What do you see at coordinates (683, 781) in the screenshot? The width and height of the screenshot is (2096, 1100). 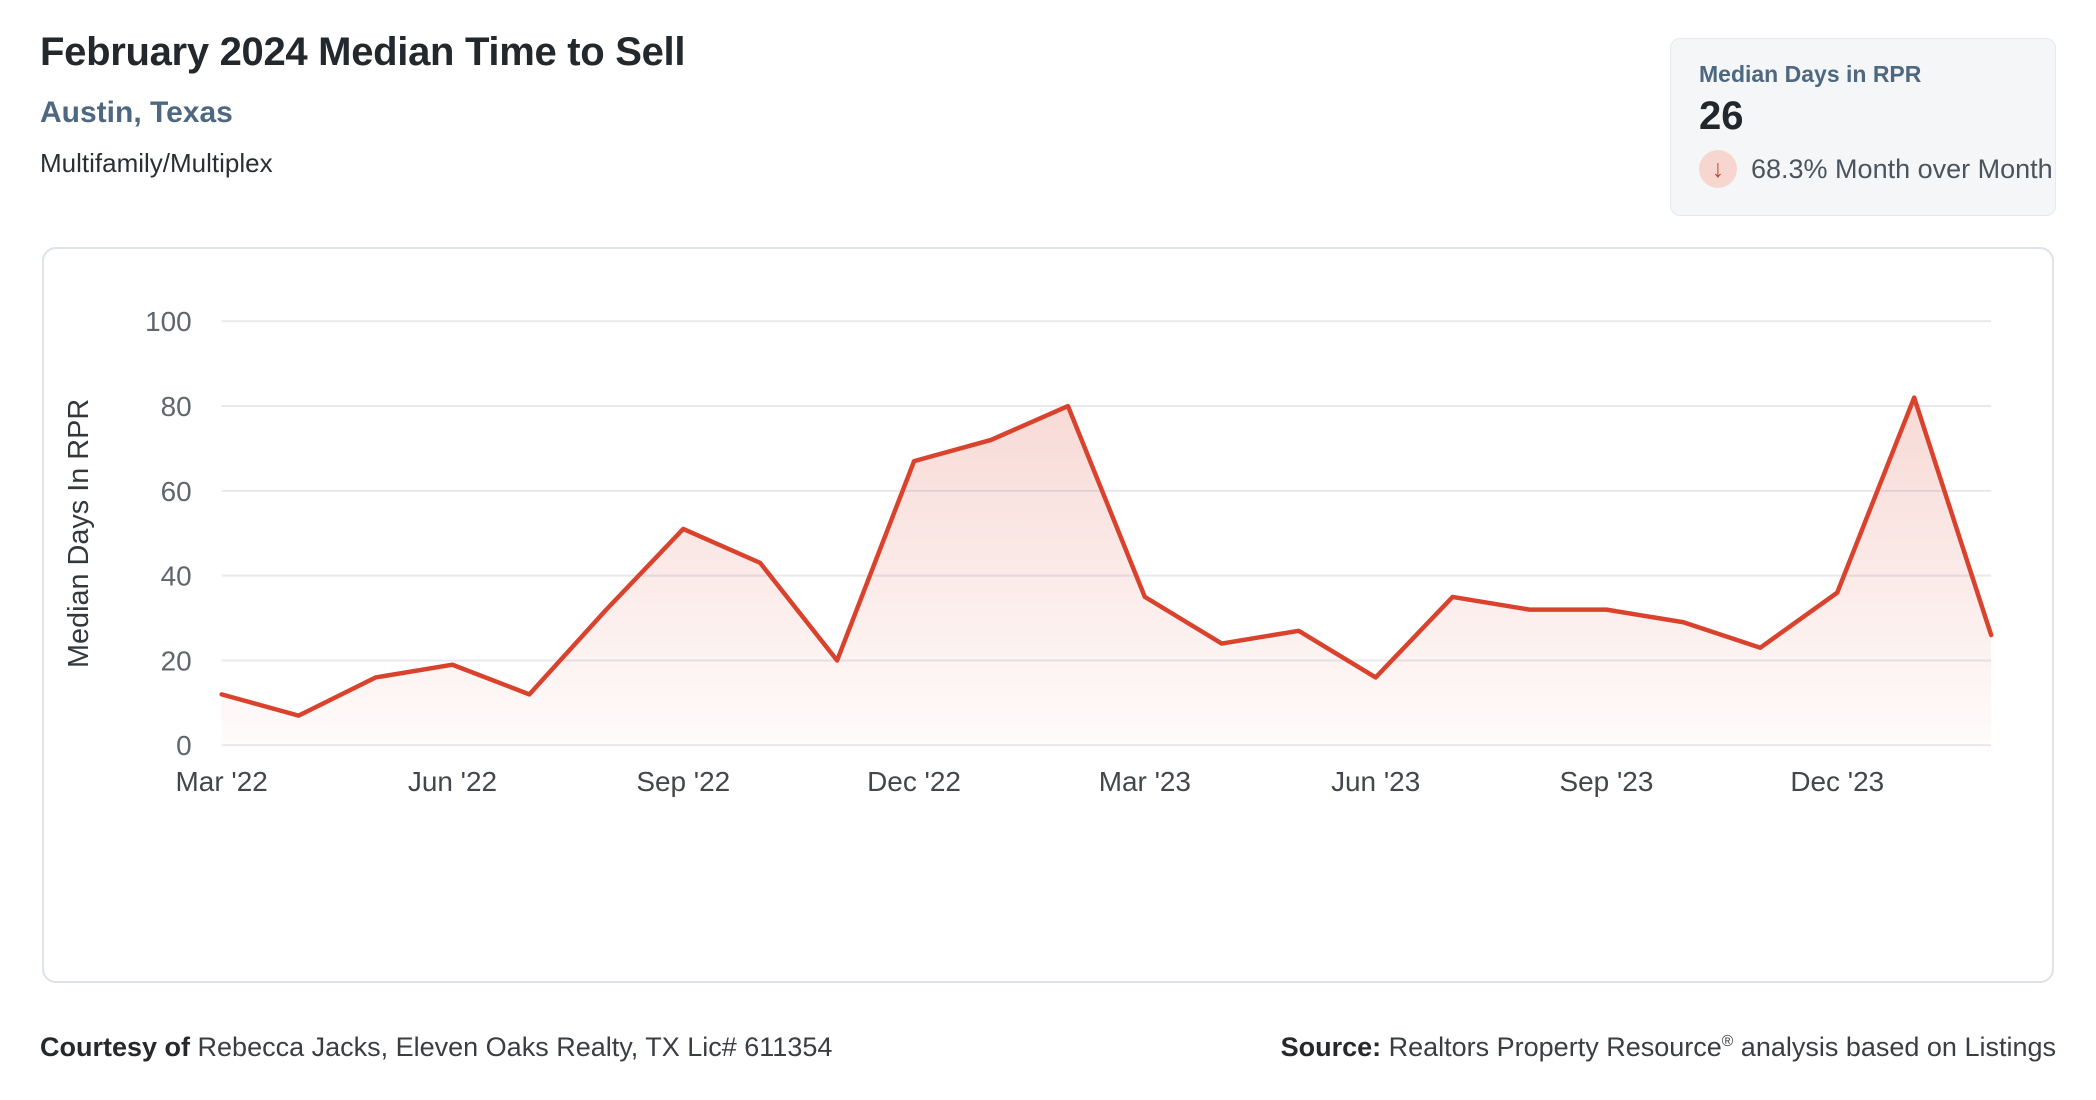 I see `x-tick-label: Sep '22` at bounding box center [683, 781].